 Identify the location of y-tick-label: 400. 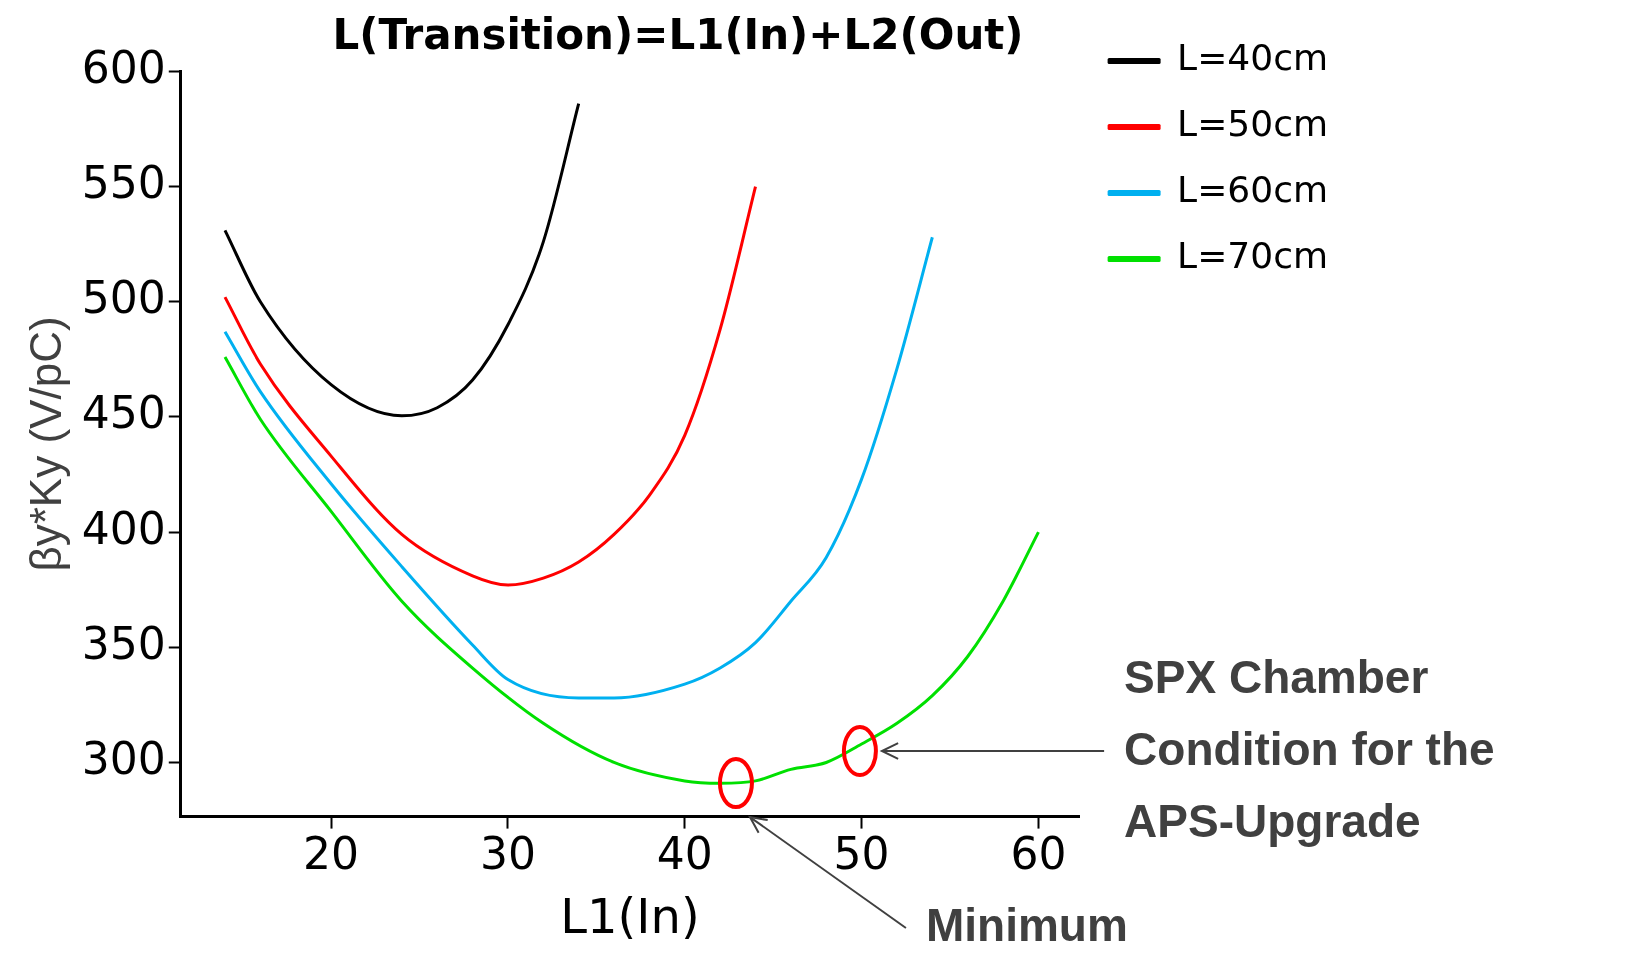
(123, 528).